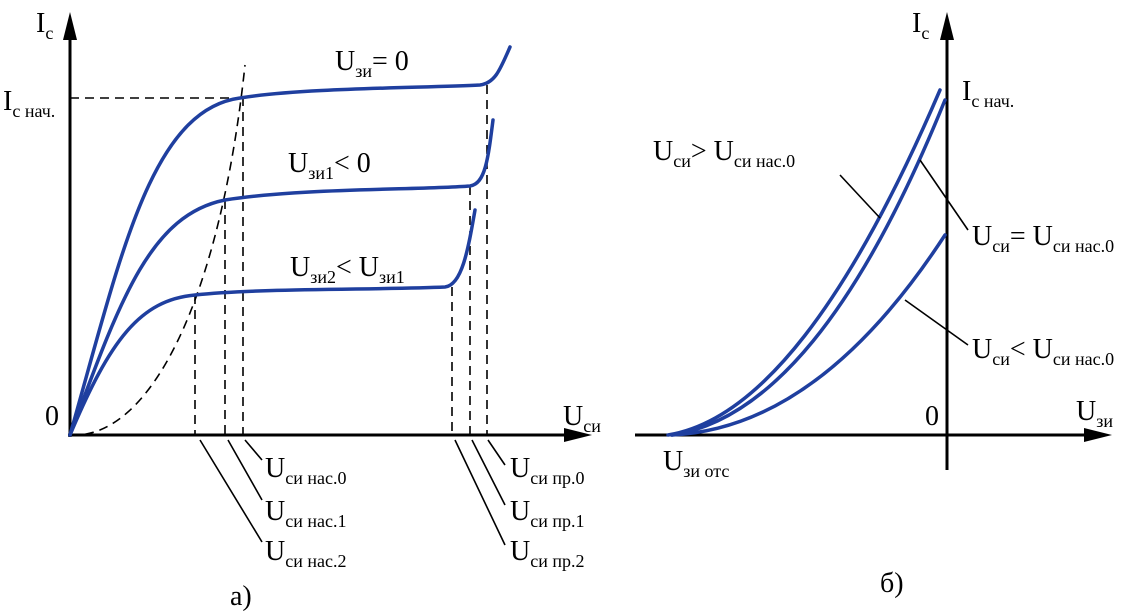 The height and width of the screenshot is (611, 1139). I want to click on dashed-lines, so click(341, 260).